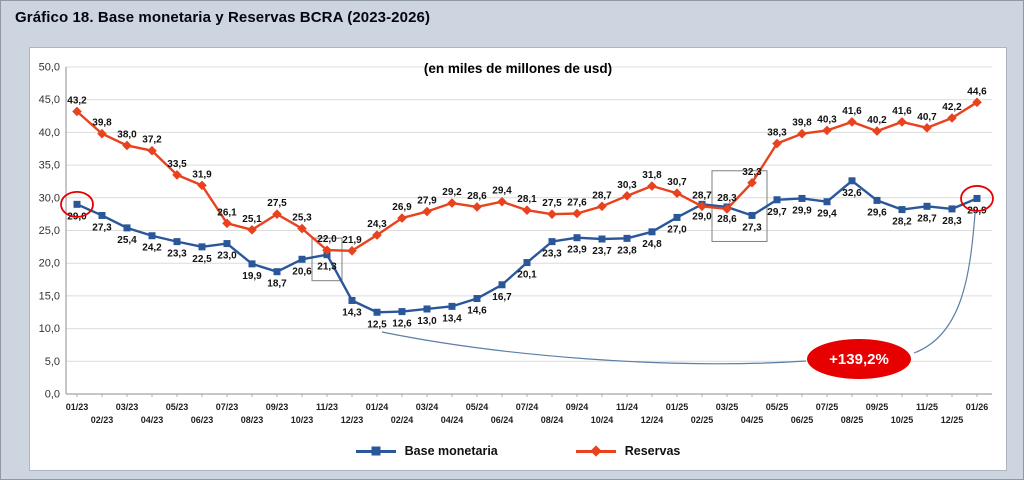  What do you see at coordinates (49, 166) in the screenshot?
I see `svg-text: 35,0` at bounding box center [49, 166].